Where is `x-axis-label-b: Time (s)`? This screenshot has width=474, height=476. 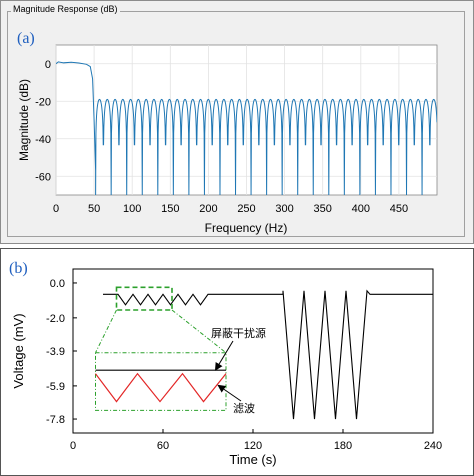
x-axis-label-b: Time (s) is located at coordinates (252, 459).